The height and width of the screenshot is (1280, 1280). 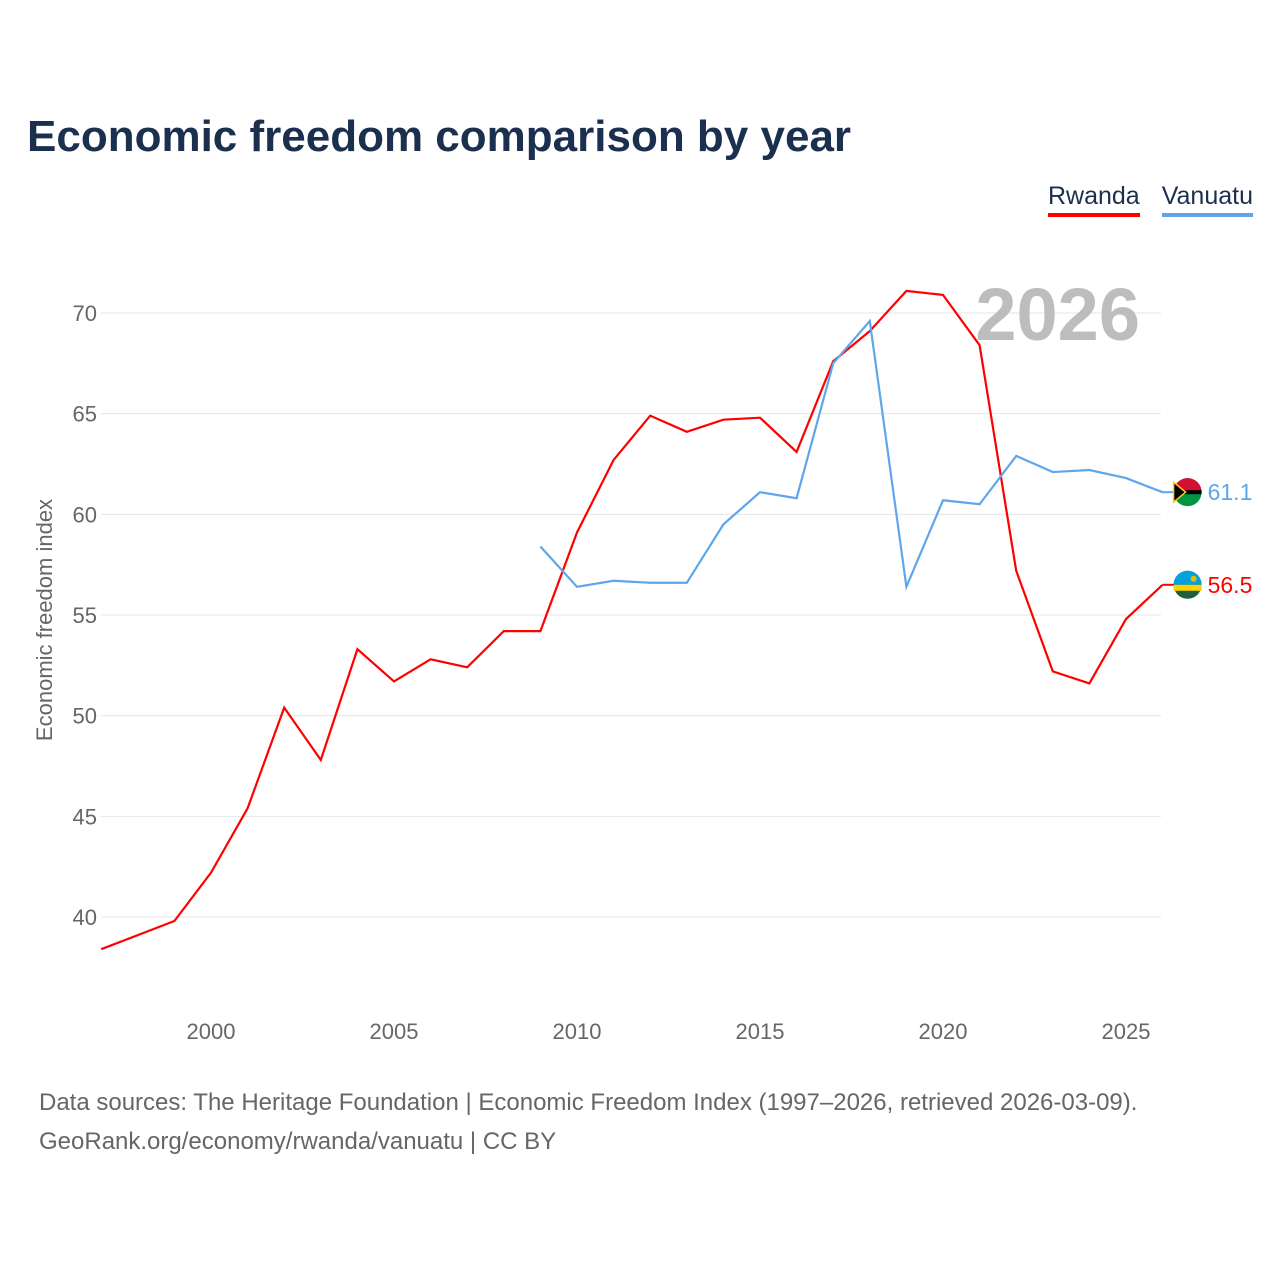 What do you see at coordinates (211, 1031) in the screenshot?
I see `x-tick-label: 2000` at bounding box center [211, 1031].